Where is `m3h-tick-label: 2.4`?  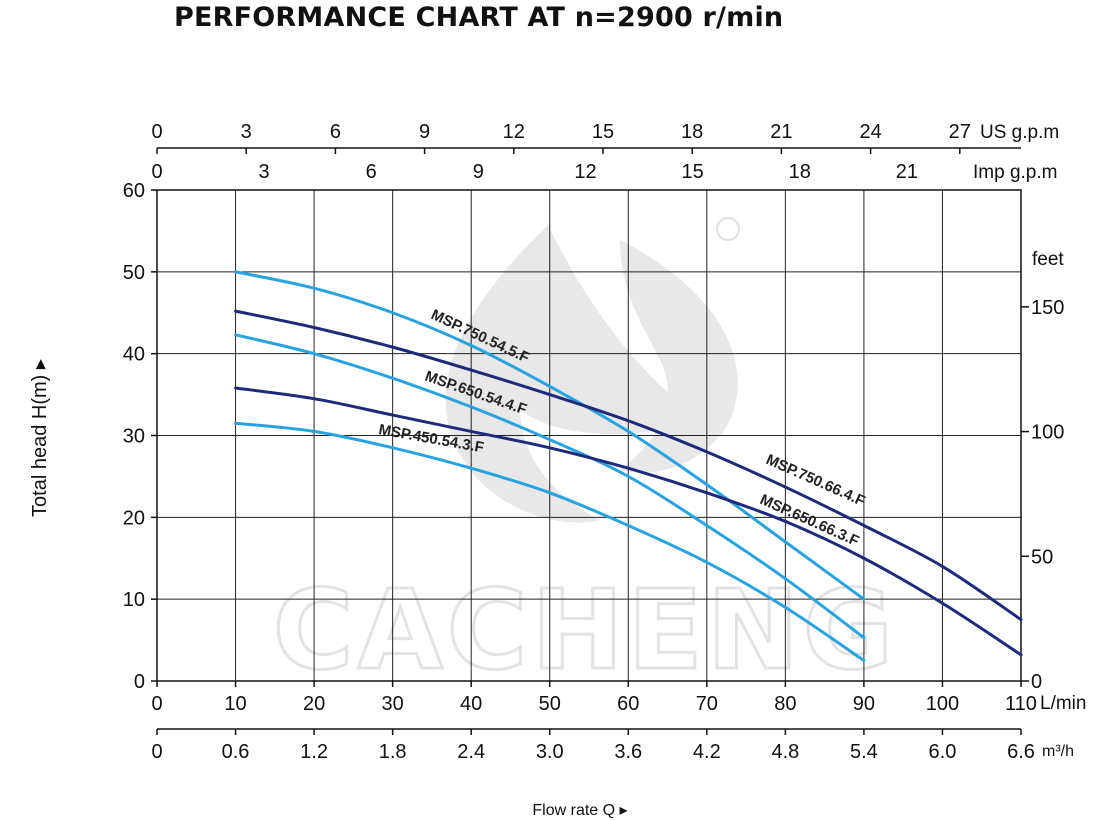 m3h-tick-label: 2.4 is located at coordinates (471, 752).